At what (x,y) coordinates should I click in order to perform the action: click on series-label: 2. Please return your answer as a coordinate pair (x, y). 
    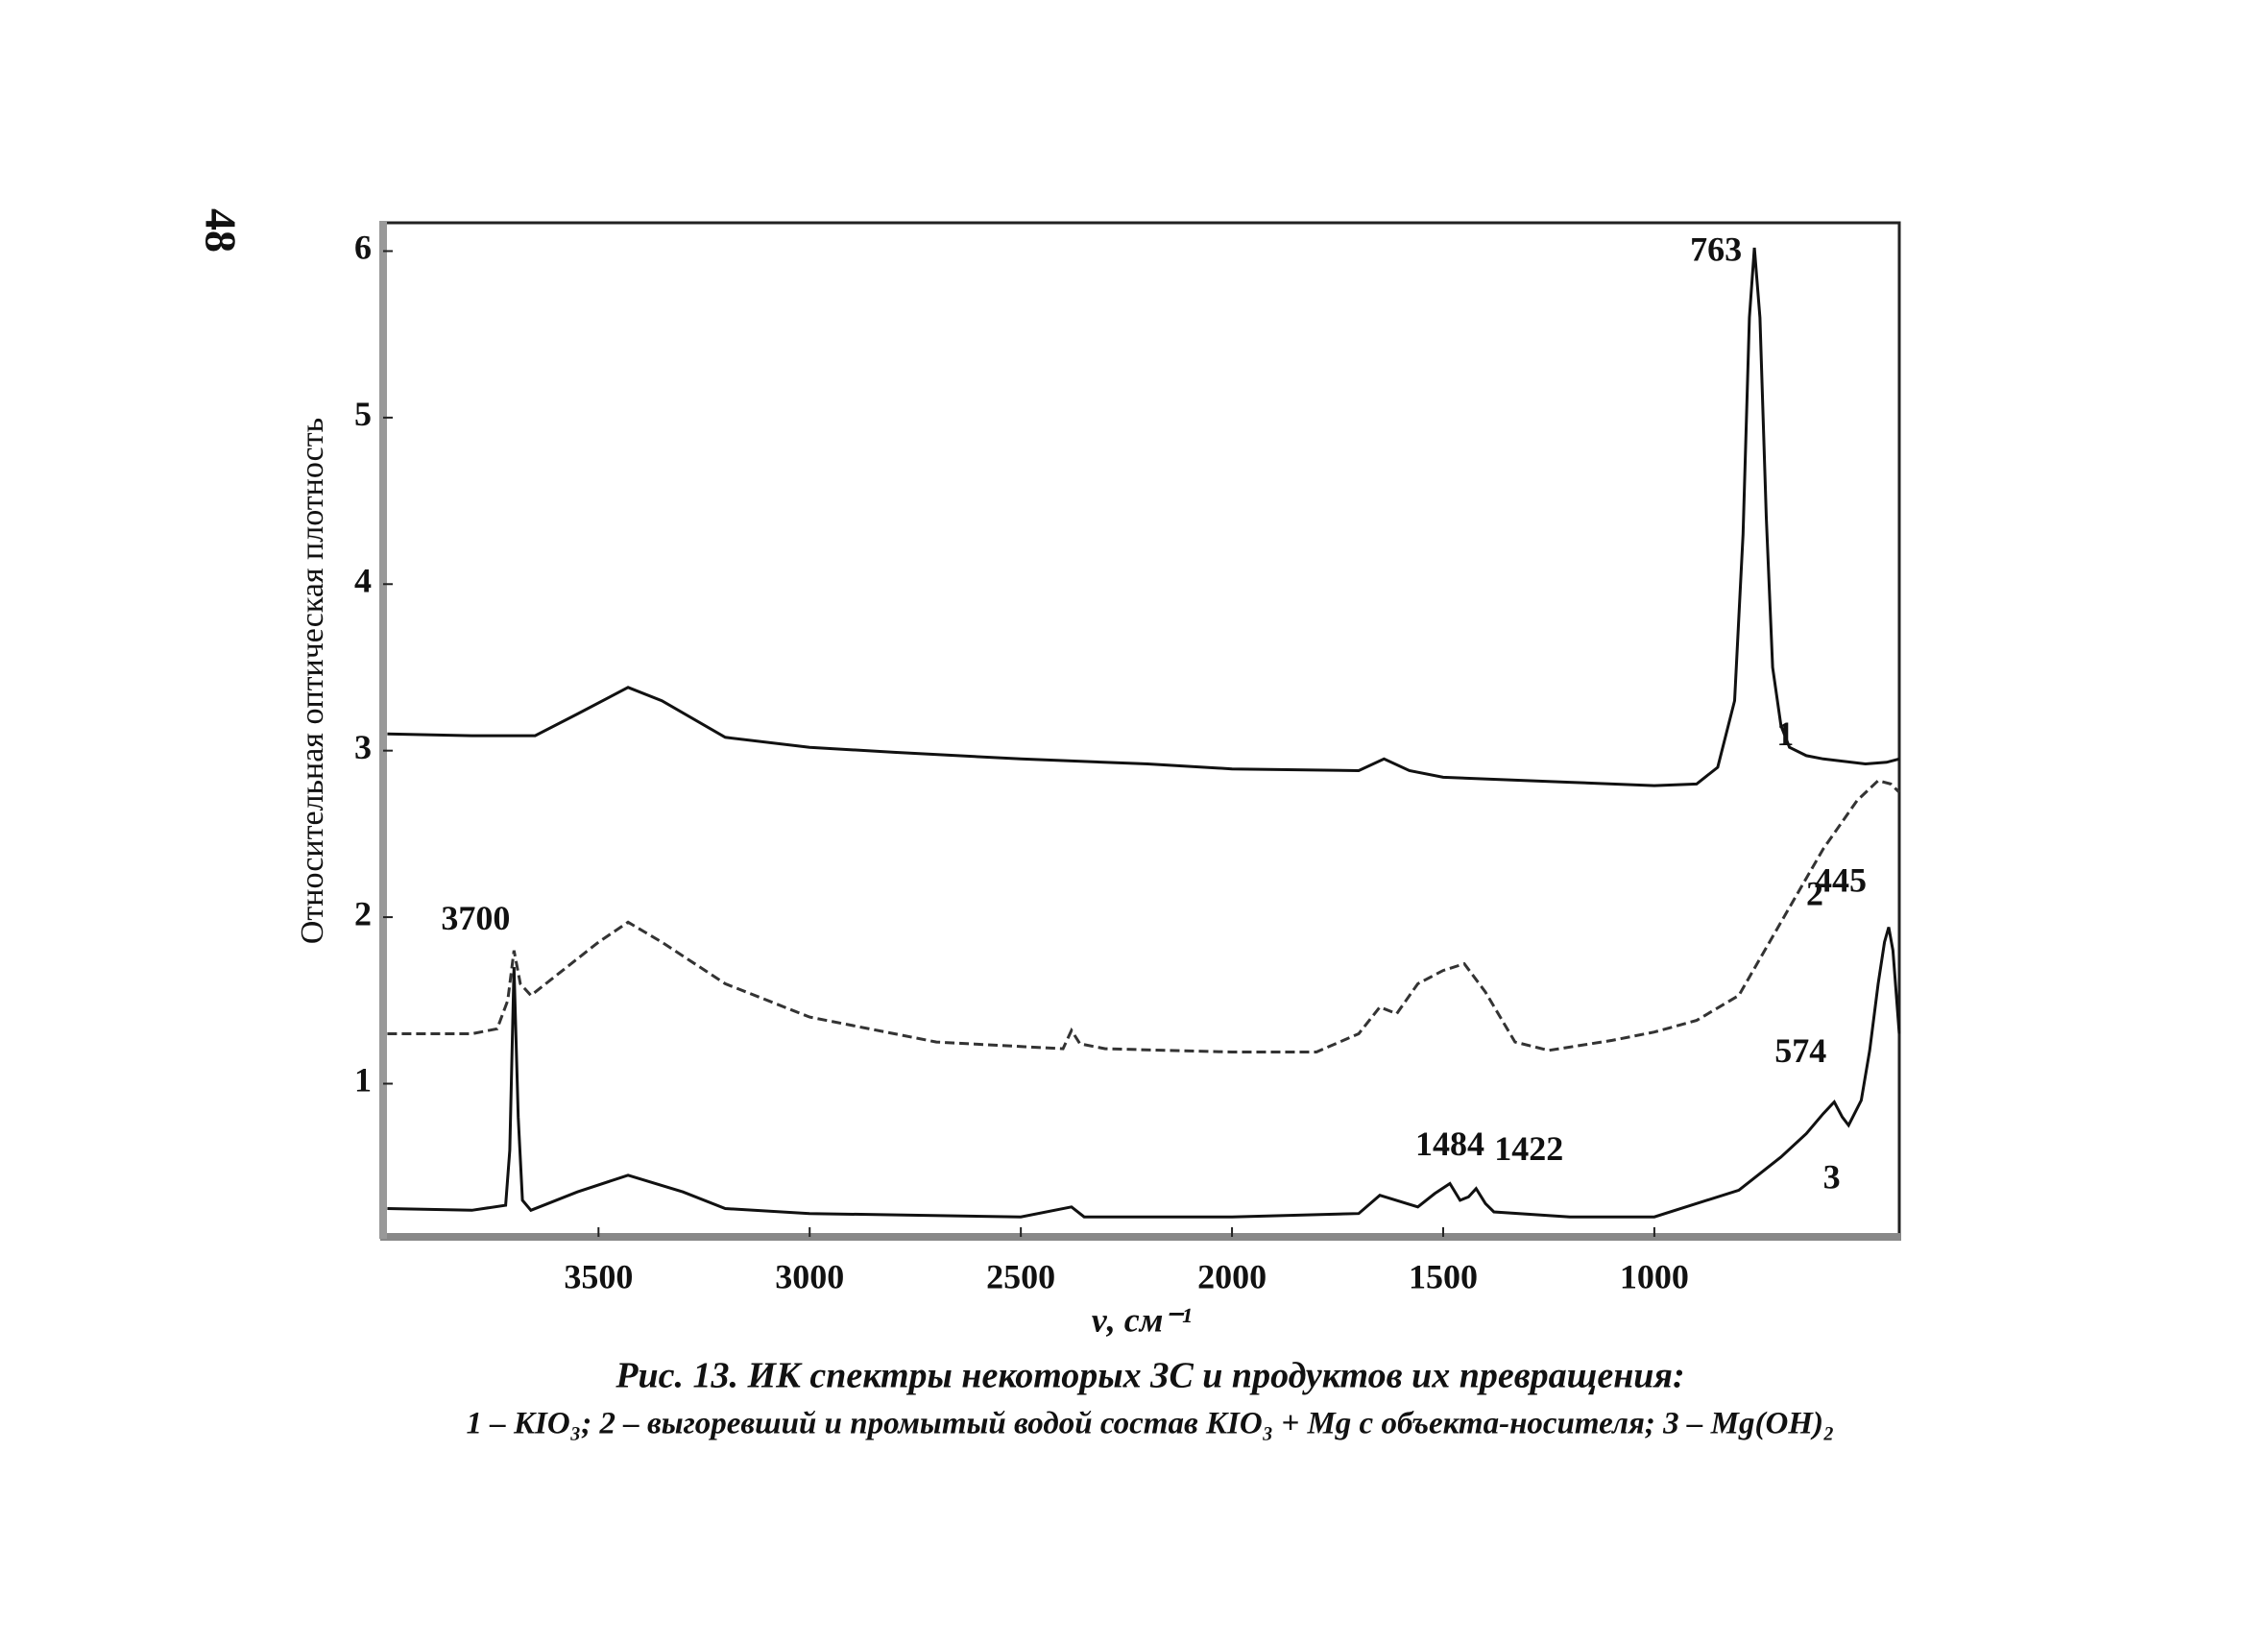
    Looking at the image, I should click on (1814, 894).